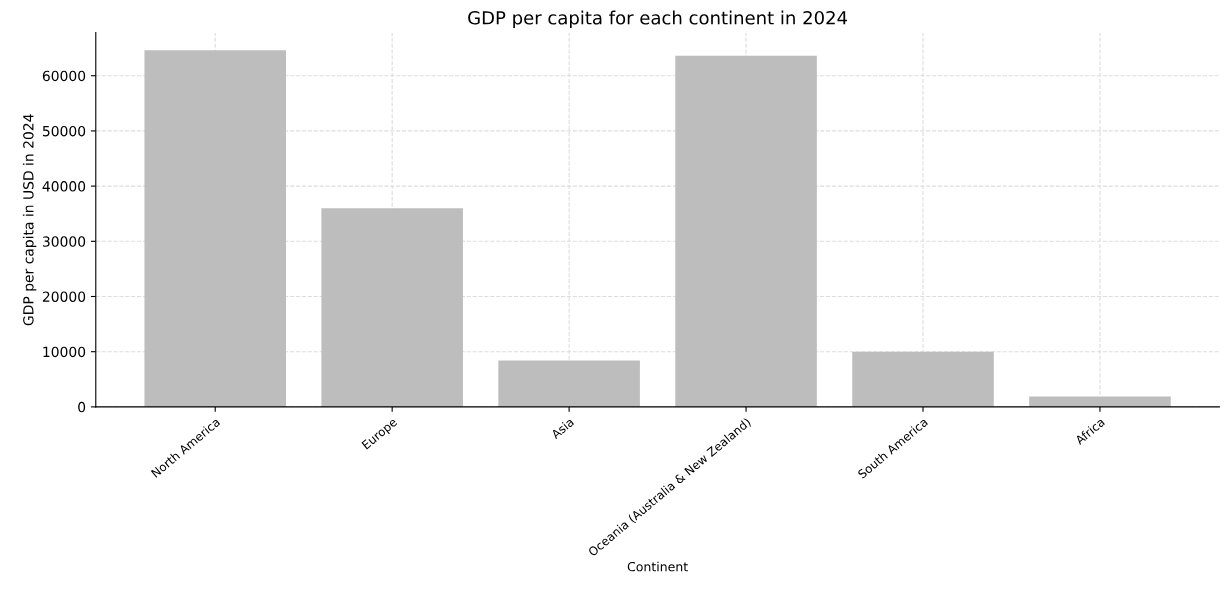 The height and width of the screenshot is (594, 1228). Describe the element at coordinates (64, 352) in the screenshot. I see `y-tick-label: 10000` at that location.